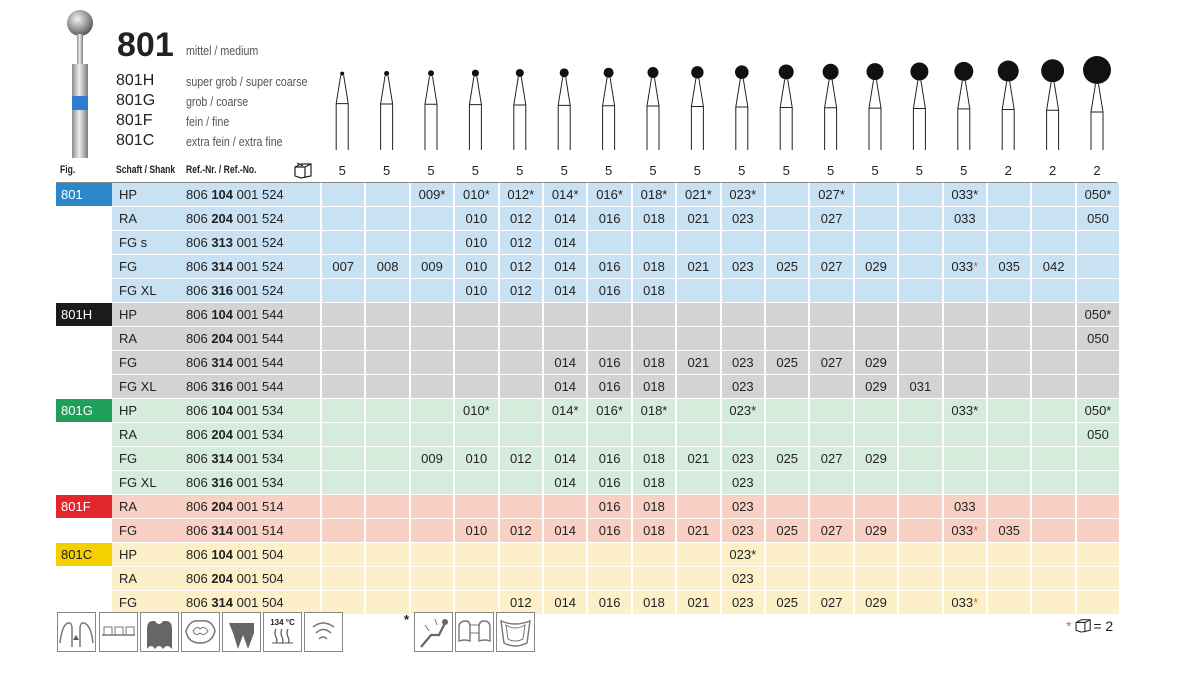  Describe the element at coordinates (222, 482) in the screenshot. I see `ref-shank-code: 316` at that location.